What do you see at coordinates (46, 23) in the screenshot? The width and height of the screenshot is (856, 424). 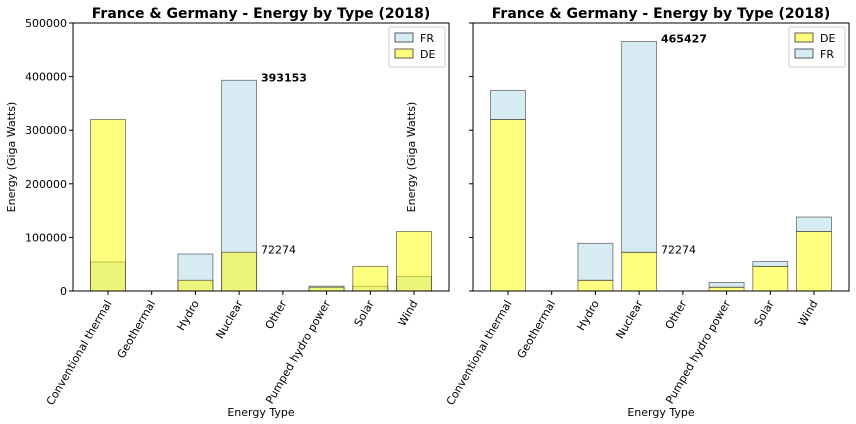 I see `y-tick-label: 500000` at bounding box center [46, 23].